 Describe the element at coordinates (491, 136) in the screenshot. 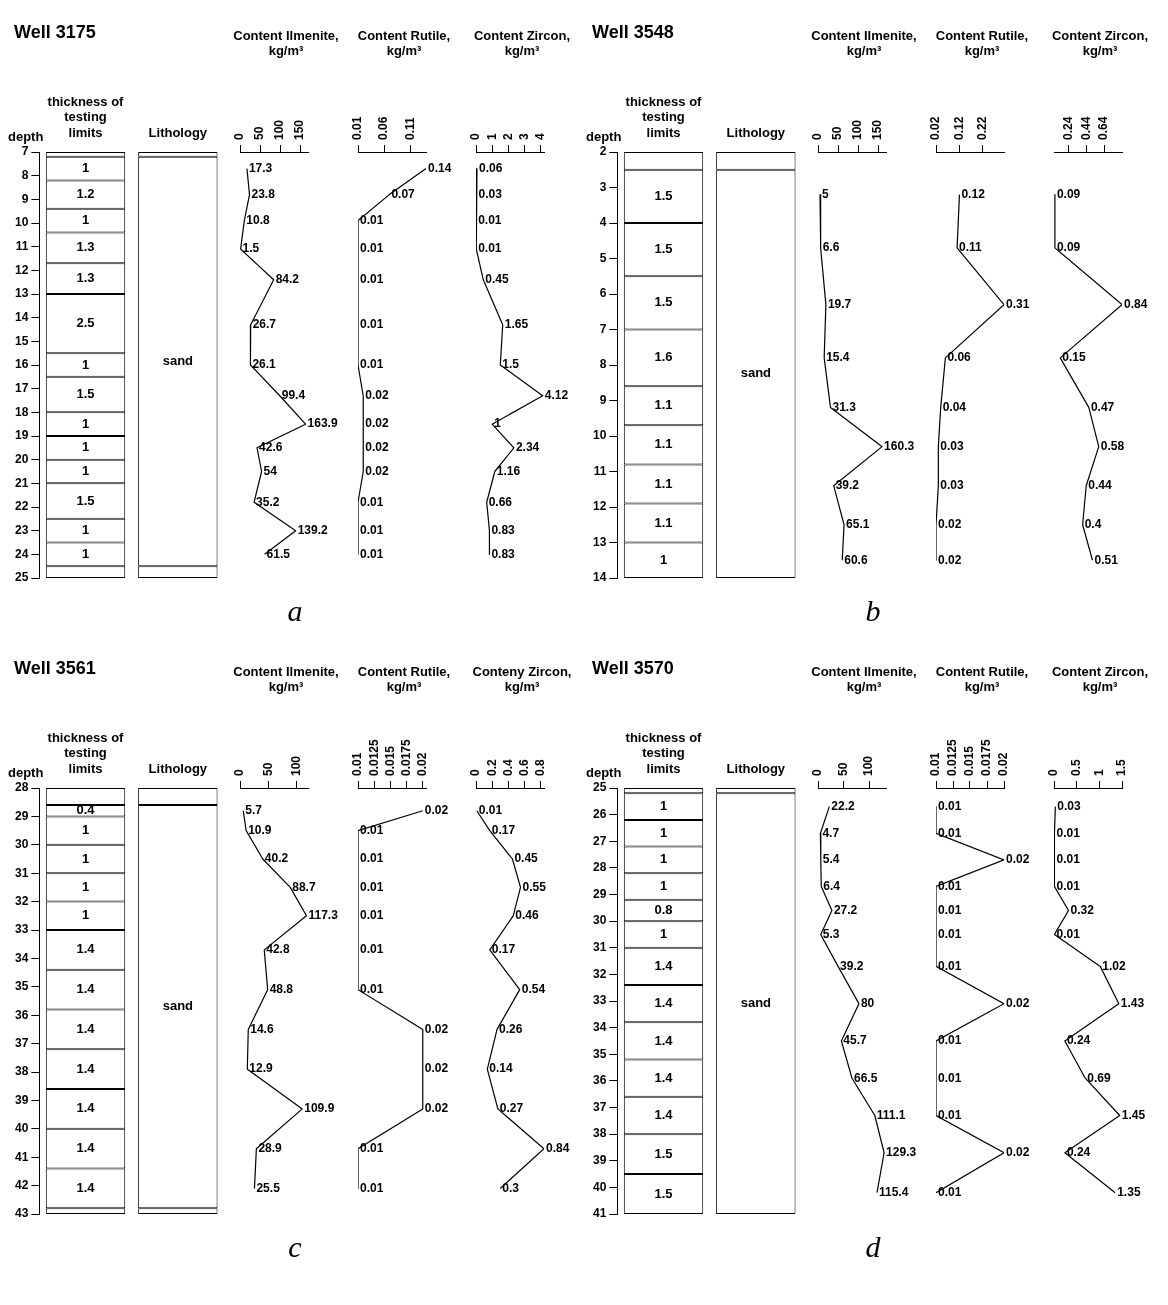

I see `x-tick-label: 1` at that location.